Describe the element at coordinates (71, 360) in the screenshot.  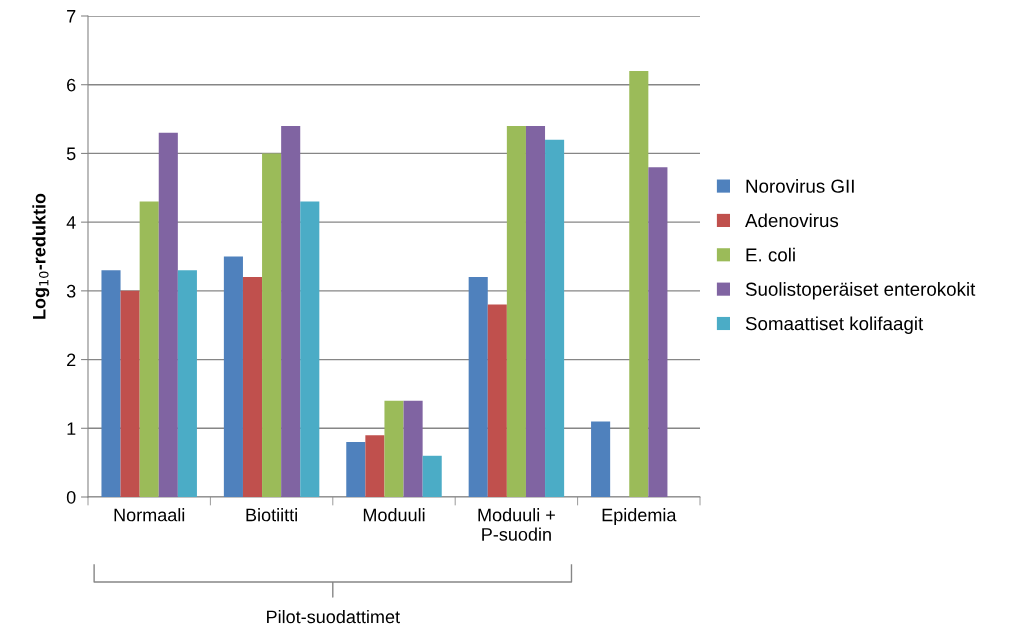
I see `y-tick-label: 2` at that location.